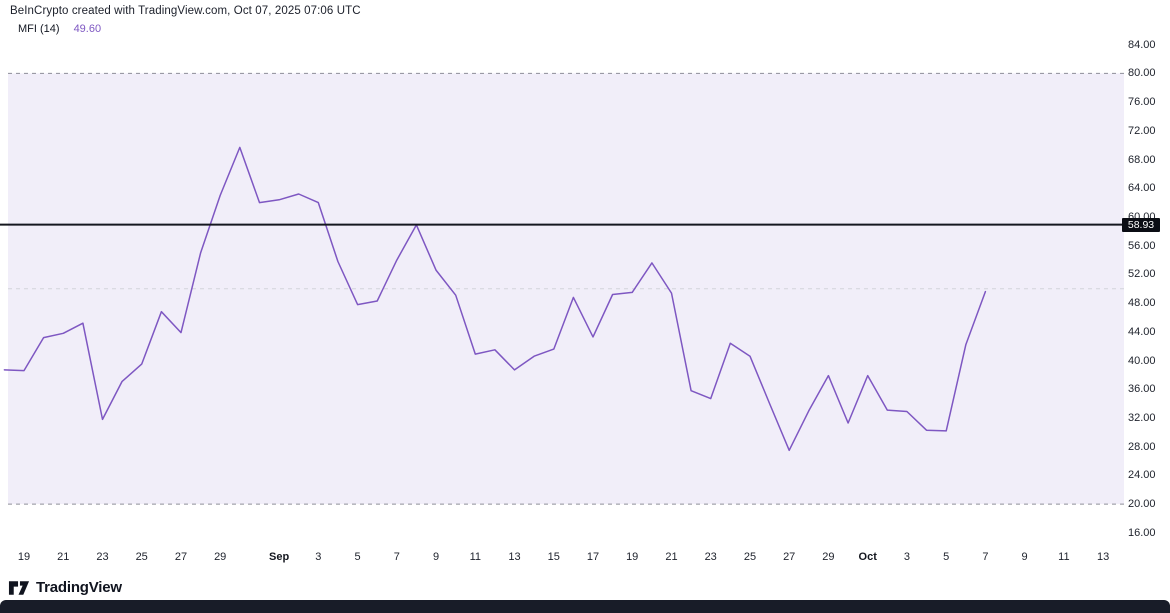  Describe the element at coordinates (1142, 73) in the screenshot. I see `y-tick-label: 80.00` at that location.